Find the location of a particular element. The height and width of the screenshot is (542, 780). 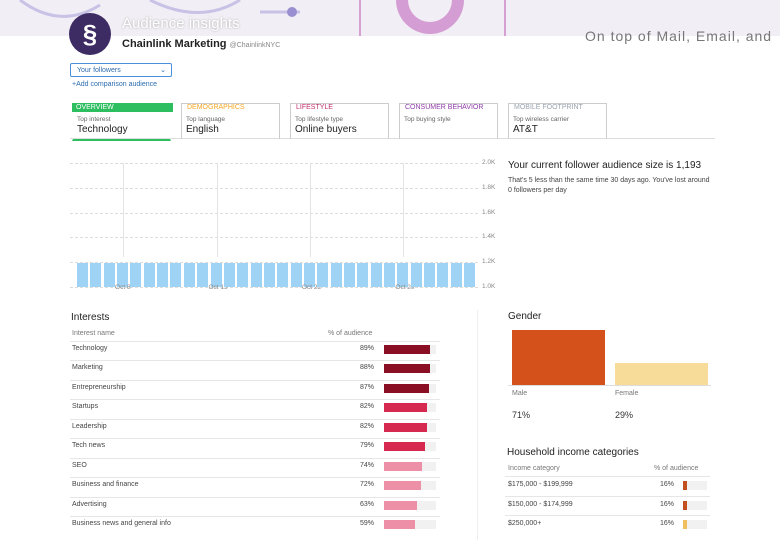

interest-name: Startups is located at coordinates (85, 407).